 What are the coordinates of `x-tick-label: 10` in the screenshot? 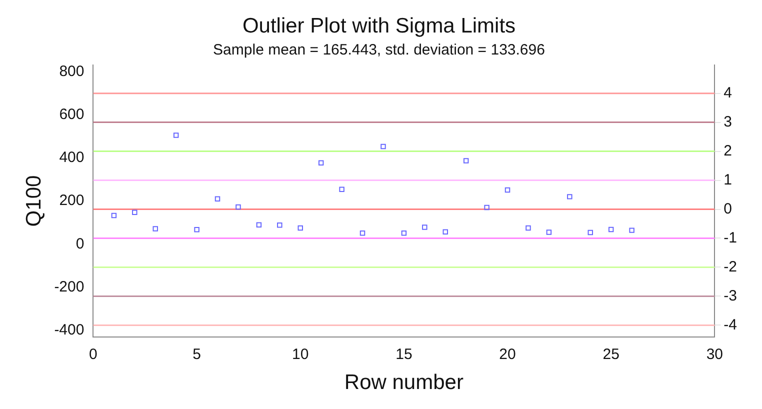 It's located at (300, 354).